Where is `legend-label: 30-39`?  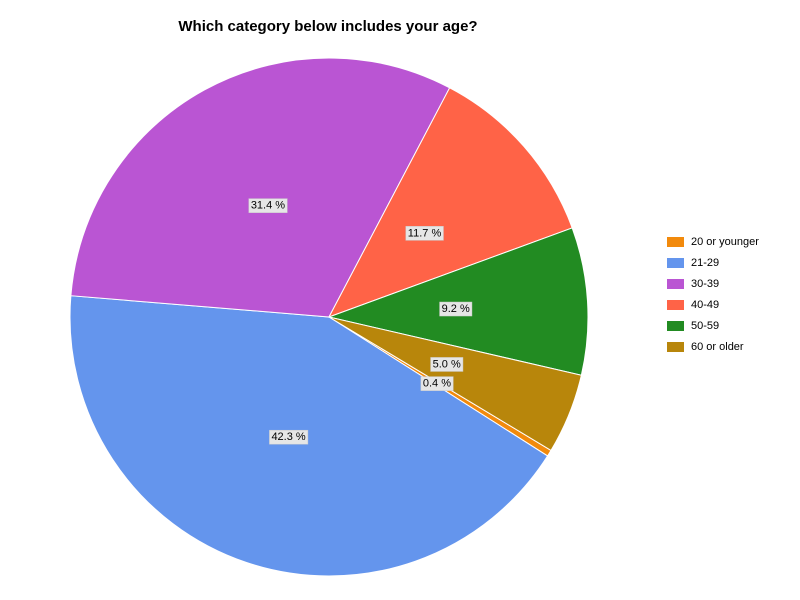
legend-label: 30-39 is located at coordinates (705, 284).